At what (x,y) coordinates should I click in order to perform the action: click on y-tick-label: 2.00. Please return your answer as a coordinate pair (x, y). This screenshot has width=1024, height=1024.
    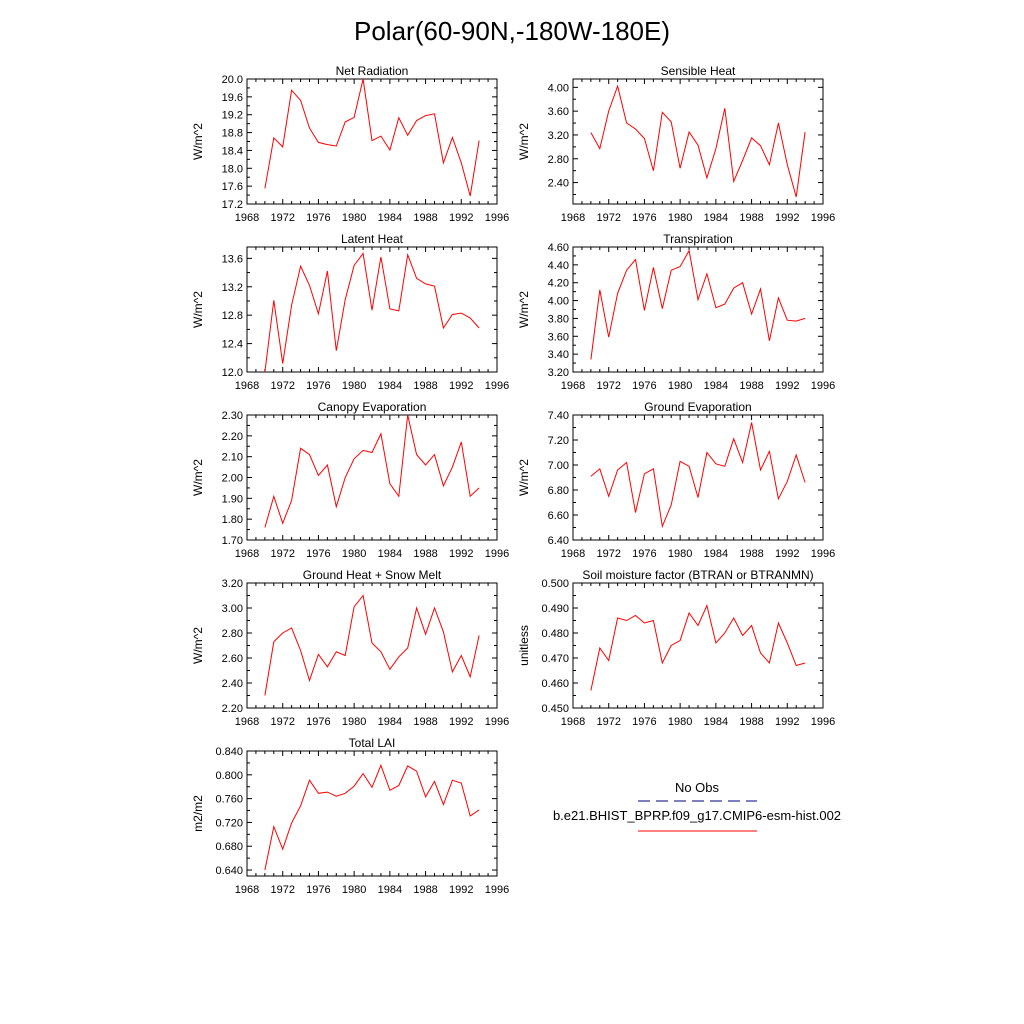
    Looking at the image, I should click on (232, 479).